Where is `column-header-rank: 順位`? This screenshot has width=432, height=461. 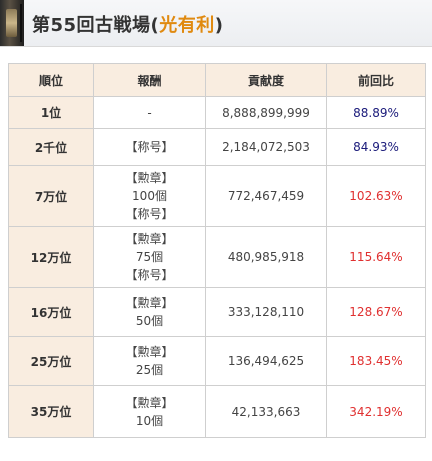
column-header-rank: 順位 is located at coordinates (51, 80).